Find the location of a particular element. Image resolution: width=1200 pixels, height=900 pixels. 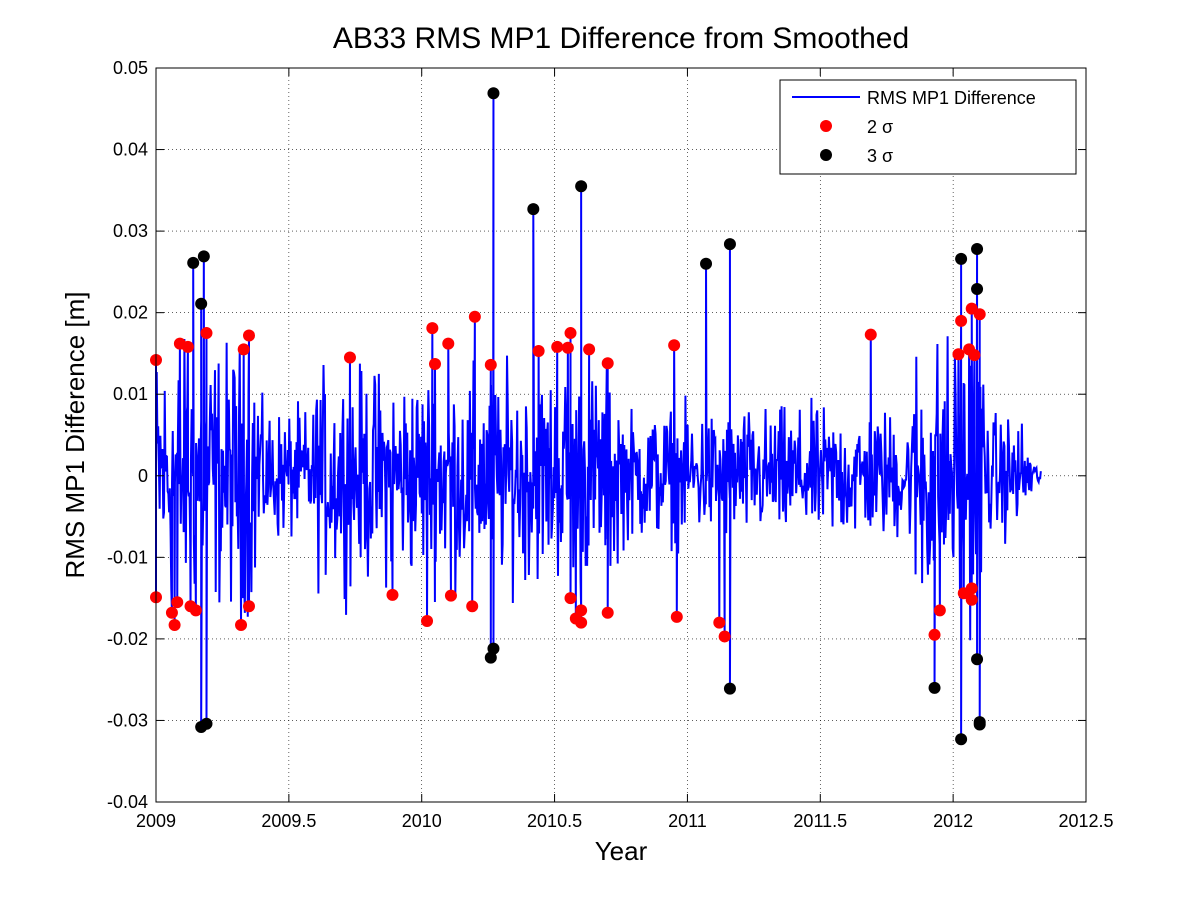

y-tick-label: -0.03 is located at coordinates (127, 720).